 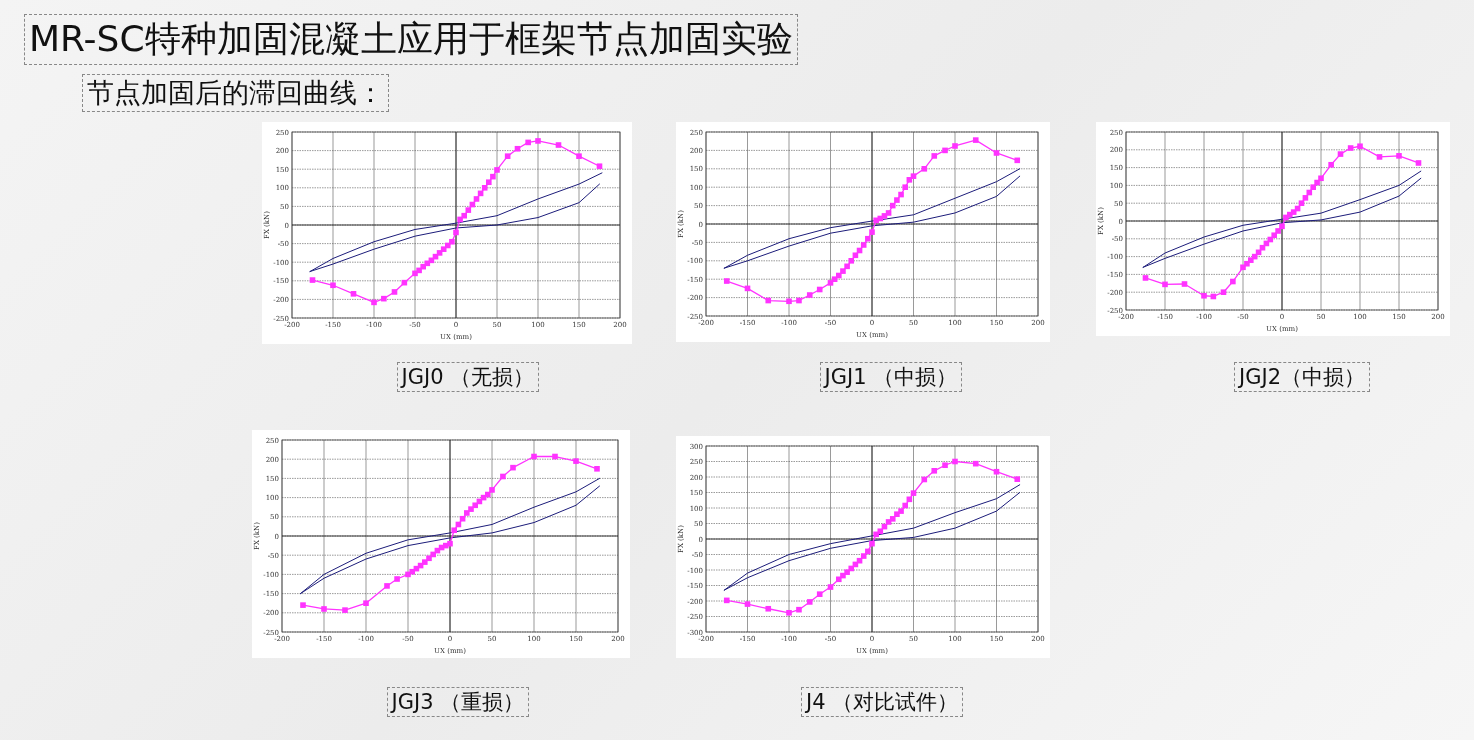 I want to click on text: JGJ0 （无损）, so click(x=468, y=377).